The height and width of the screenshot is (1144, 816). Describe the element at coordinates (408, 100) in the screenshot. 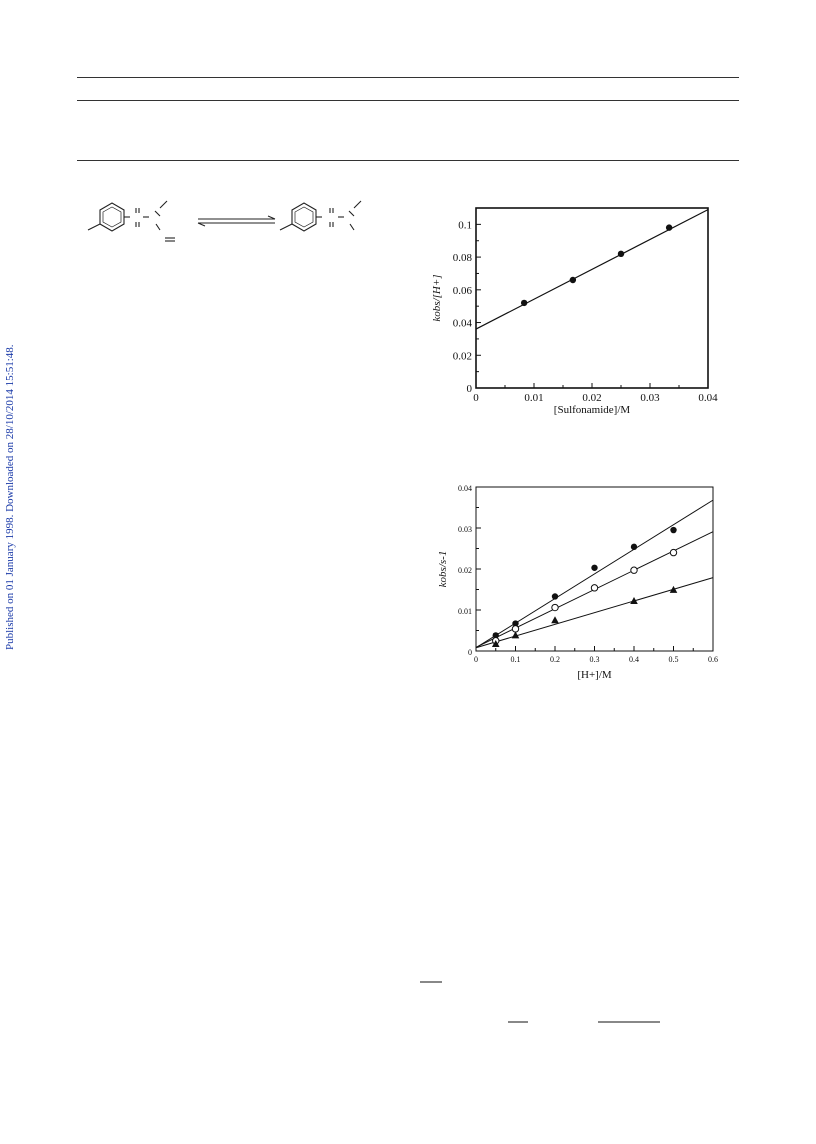

I see `header-rule-middle` at that location.